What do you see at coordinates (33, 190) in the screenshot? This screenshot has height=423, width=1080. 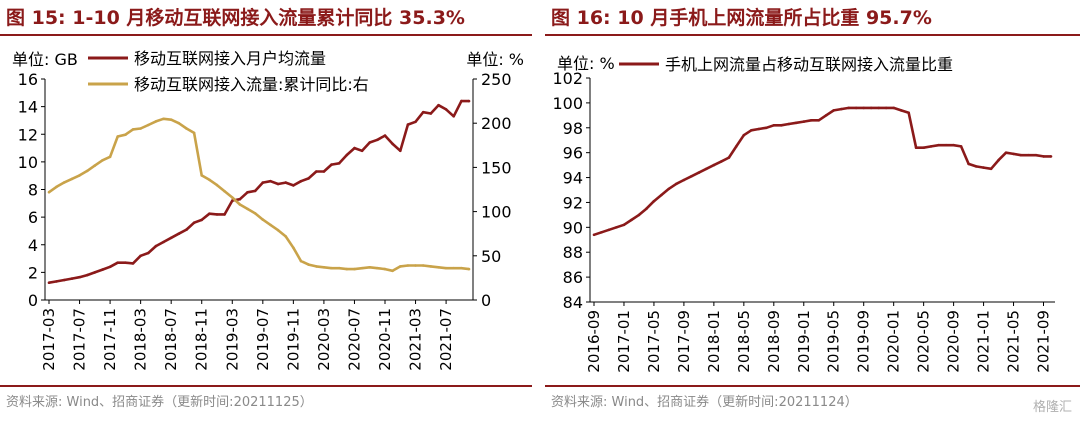 I see `y-tick-label: 8` at bounding box center [33, 190].